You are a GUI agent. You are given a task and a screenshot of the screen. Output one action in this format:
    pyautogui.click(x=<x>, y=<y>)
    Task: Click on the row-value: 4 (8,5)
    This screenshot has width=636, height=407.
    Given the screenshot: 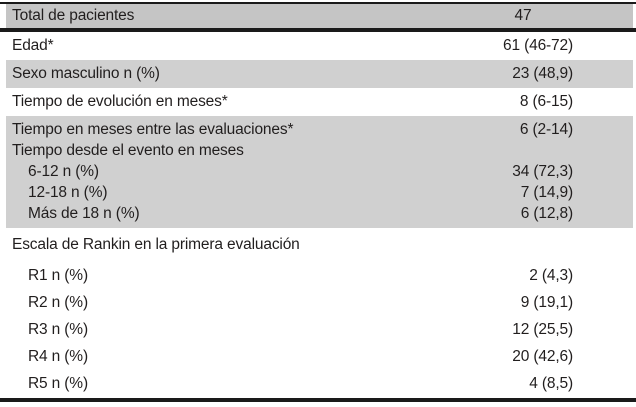 What is the action you would take?
    pyautogui.click(x=551, y=384)
    